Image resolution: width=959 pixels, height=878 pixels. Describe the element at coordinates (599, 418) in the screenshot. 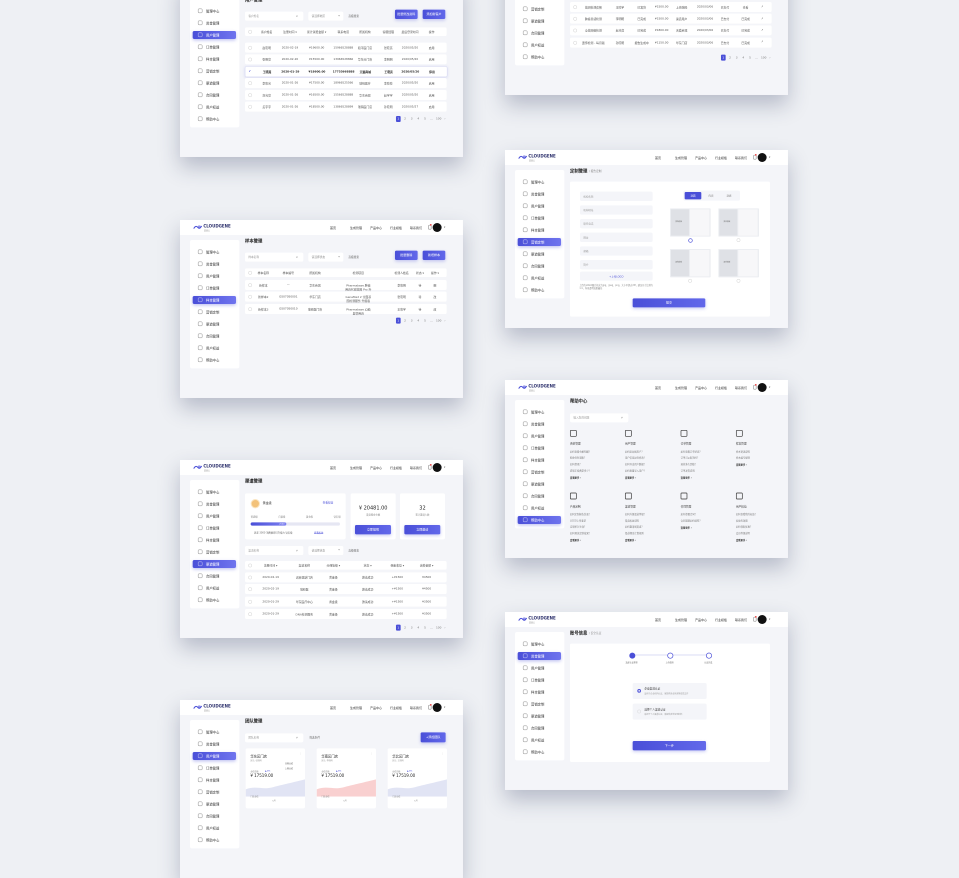

I see `search-input: 输入您的问题 ⌕` at that location.